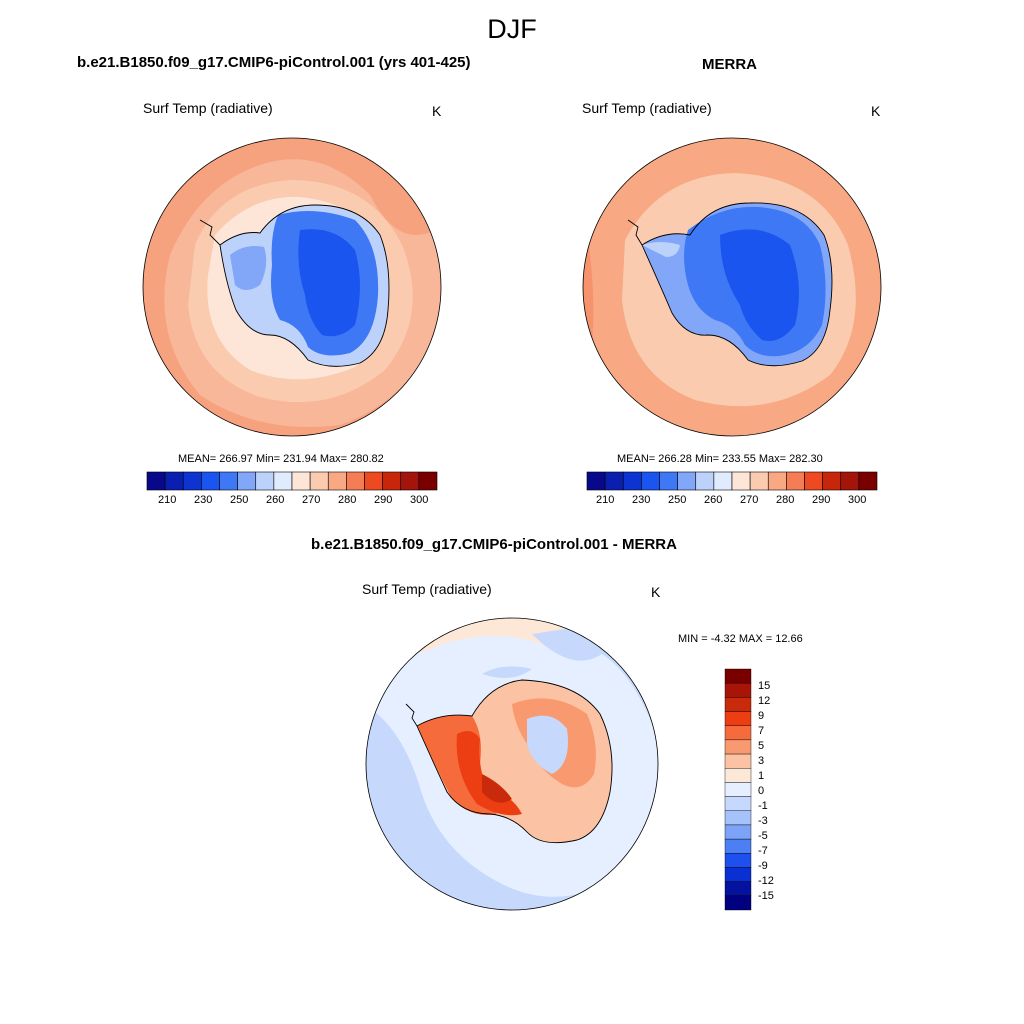  What do you see at coordinates (512, 764) in the screenshot?
I see `panel-diff-polar-map` at bounding box center [512, 764].